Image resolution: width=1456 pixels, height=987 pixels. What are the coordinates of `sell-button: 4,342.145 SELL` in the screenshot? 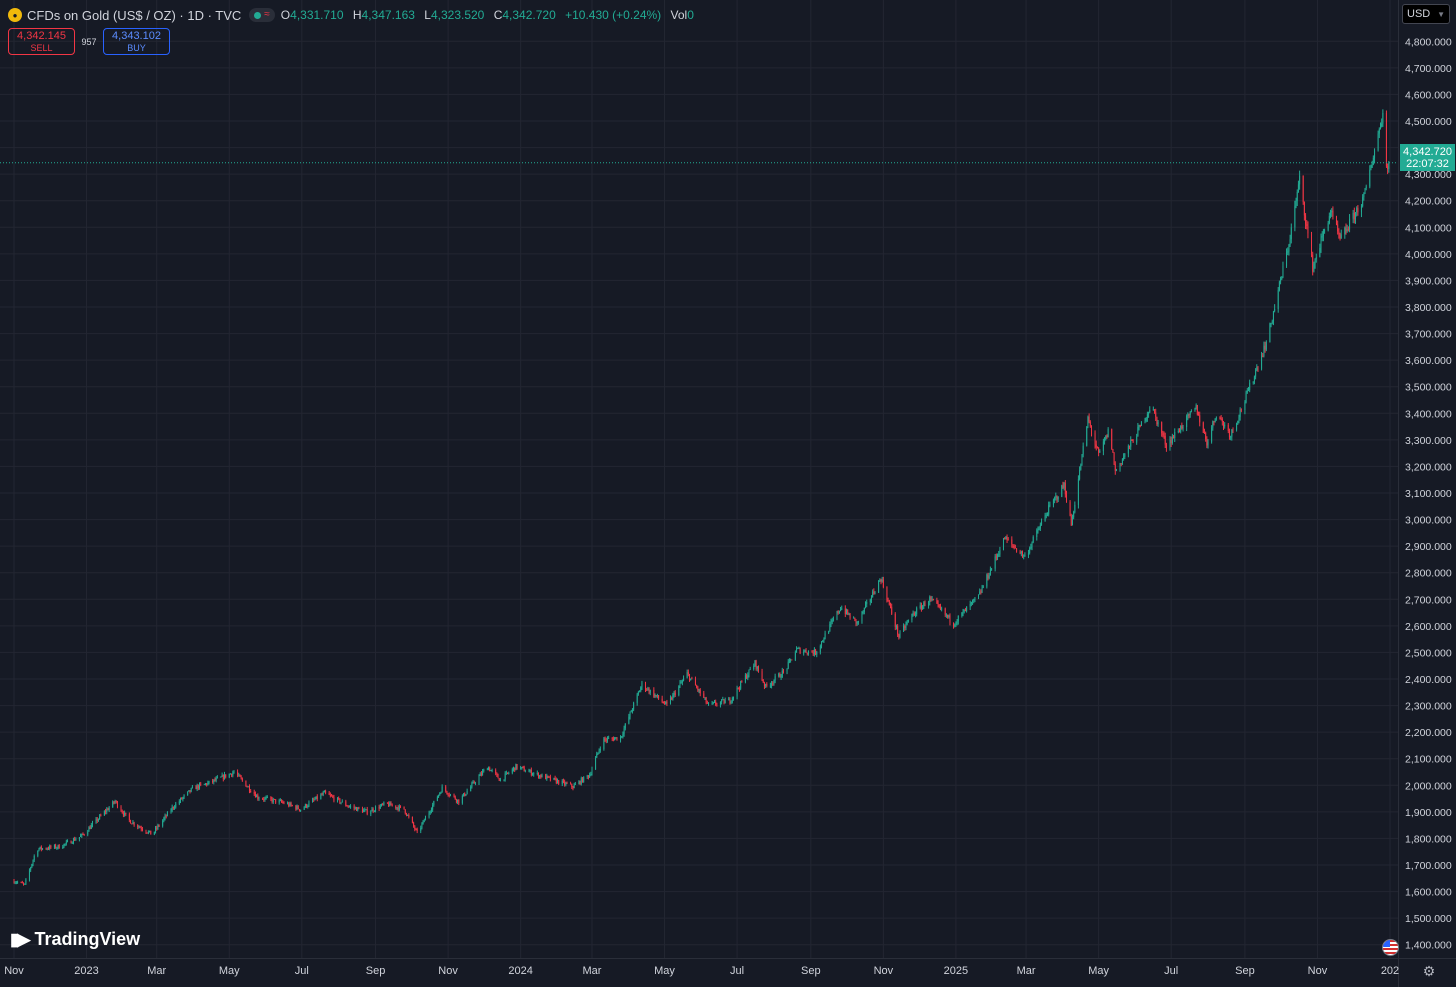 It's located at (41, 41).